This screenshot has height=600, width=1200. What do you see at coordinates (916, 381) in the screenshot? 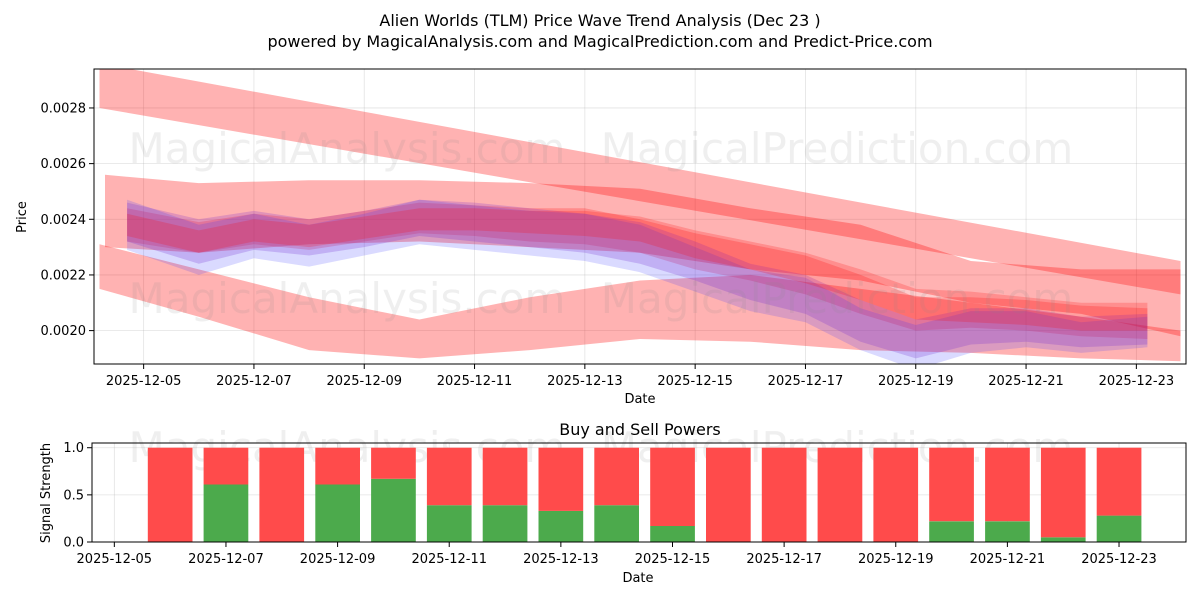
I see `top-x-tick-label: 2025-12-19` at bounding box center [916, 381].